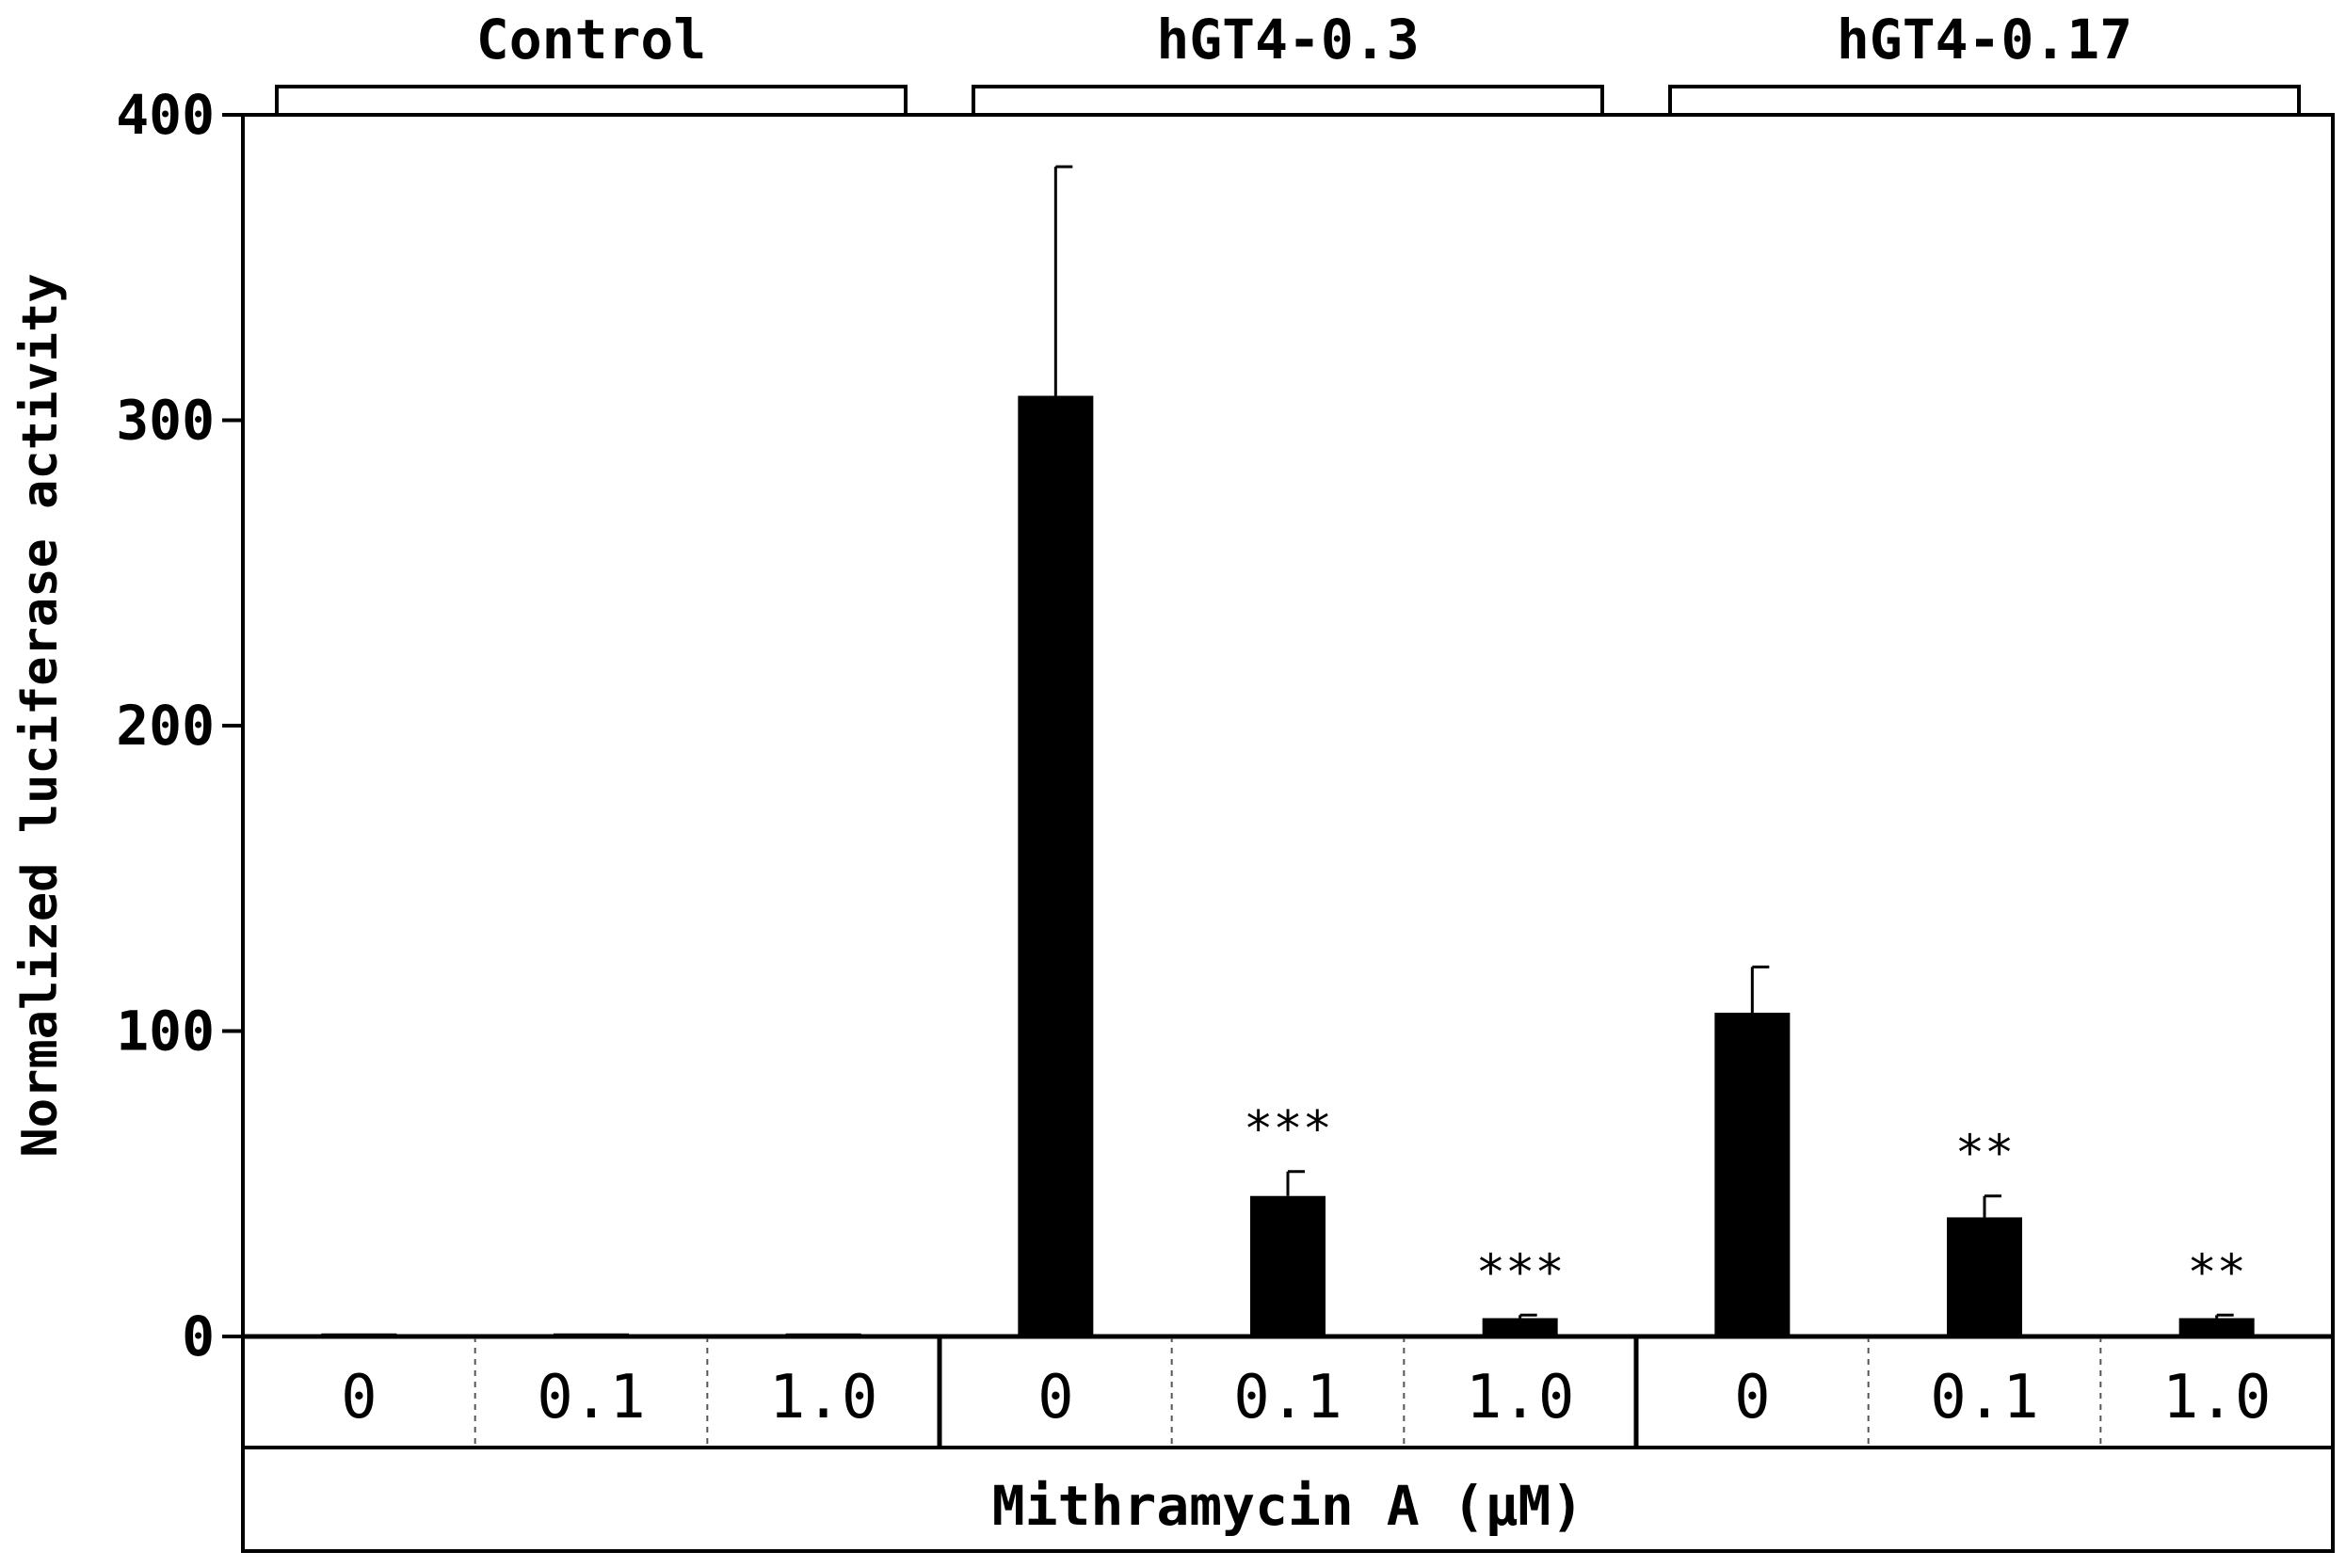  What do you see at coordinates (165, 115) in the screenshot?
I see `y-tick-label: 400` at bounding box center [165, 115].